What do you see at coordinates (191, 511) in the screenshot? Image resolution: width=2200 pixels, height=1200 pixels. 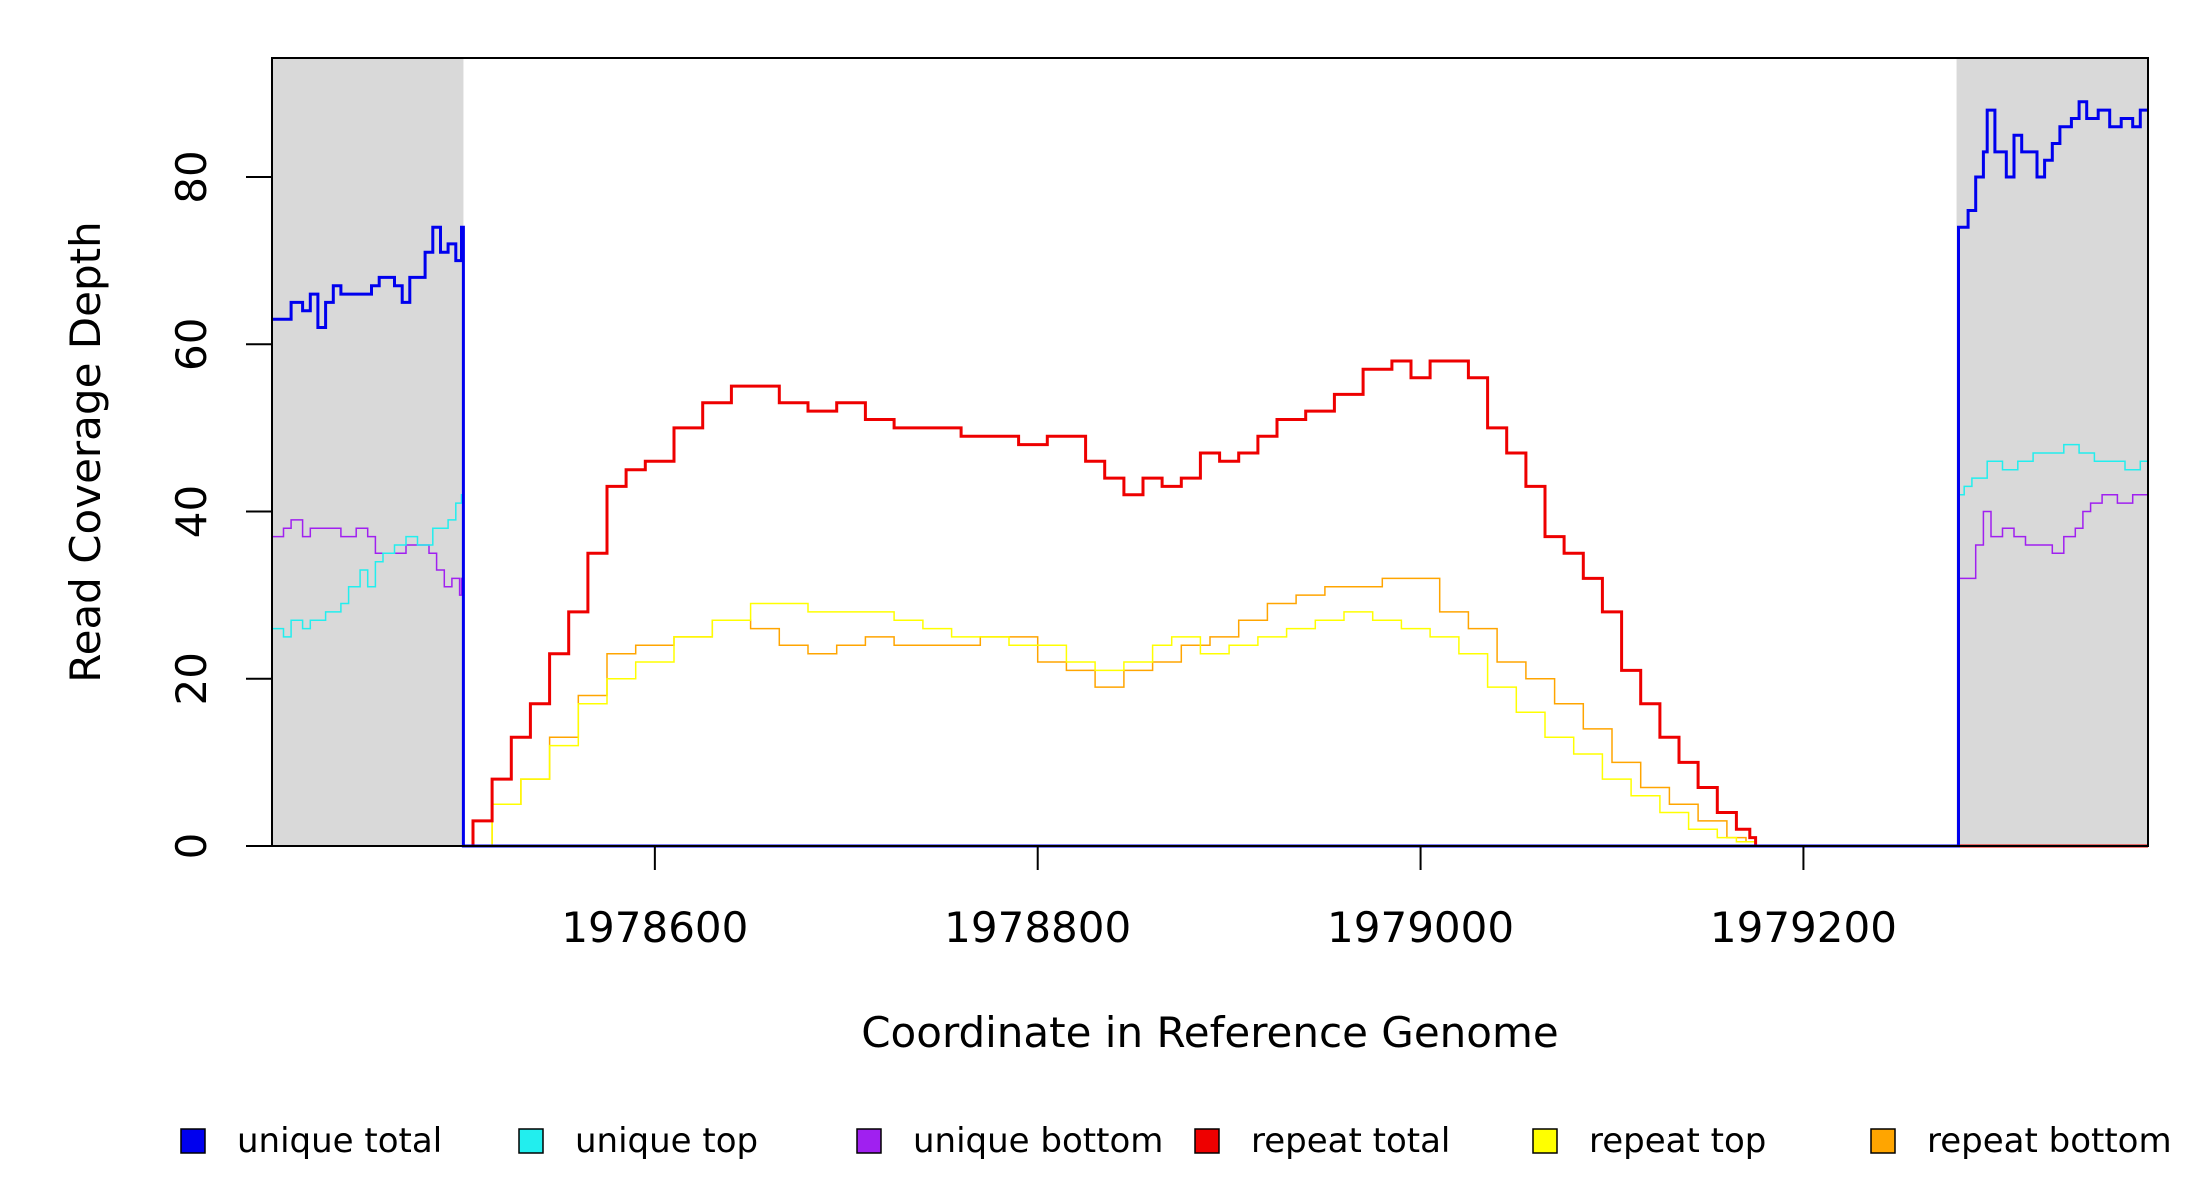 I see `y-tick-label: 40` at bounding box center [191, 511].